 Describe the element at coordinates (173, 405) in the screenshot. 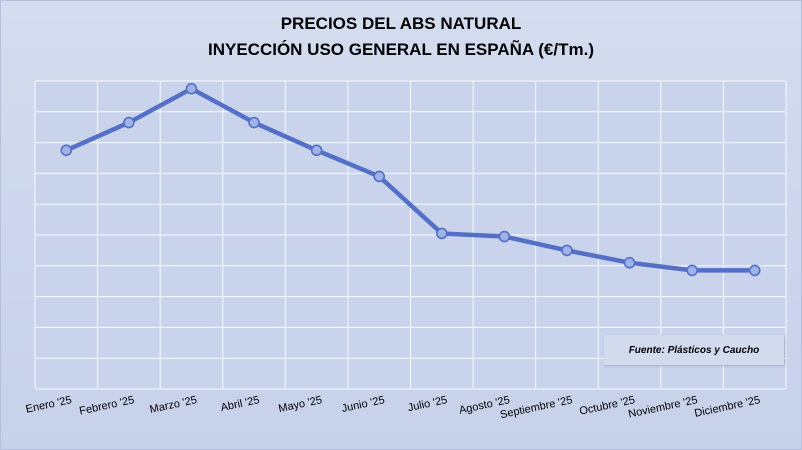

I see `x-tick-label: Marzo '25` at that location.